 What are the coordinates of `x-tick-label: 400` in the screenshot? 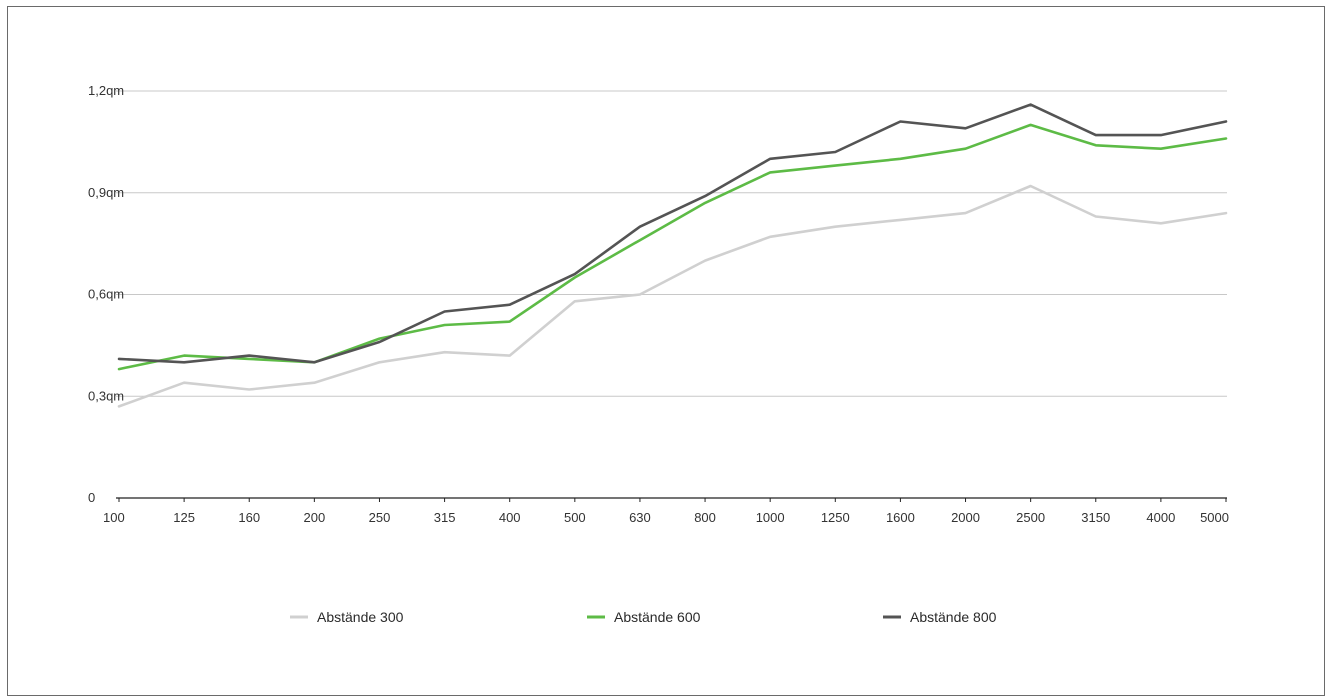 It's located at (510, 517).